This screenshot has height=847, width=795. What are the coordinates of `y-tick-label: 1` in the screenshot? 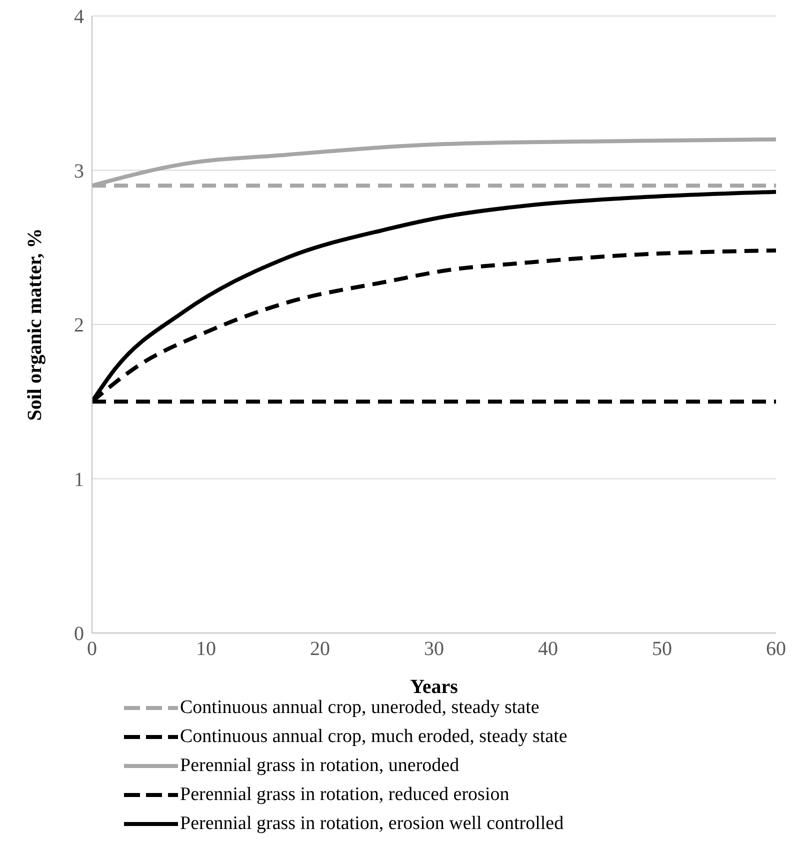 It's located at (79, 479).